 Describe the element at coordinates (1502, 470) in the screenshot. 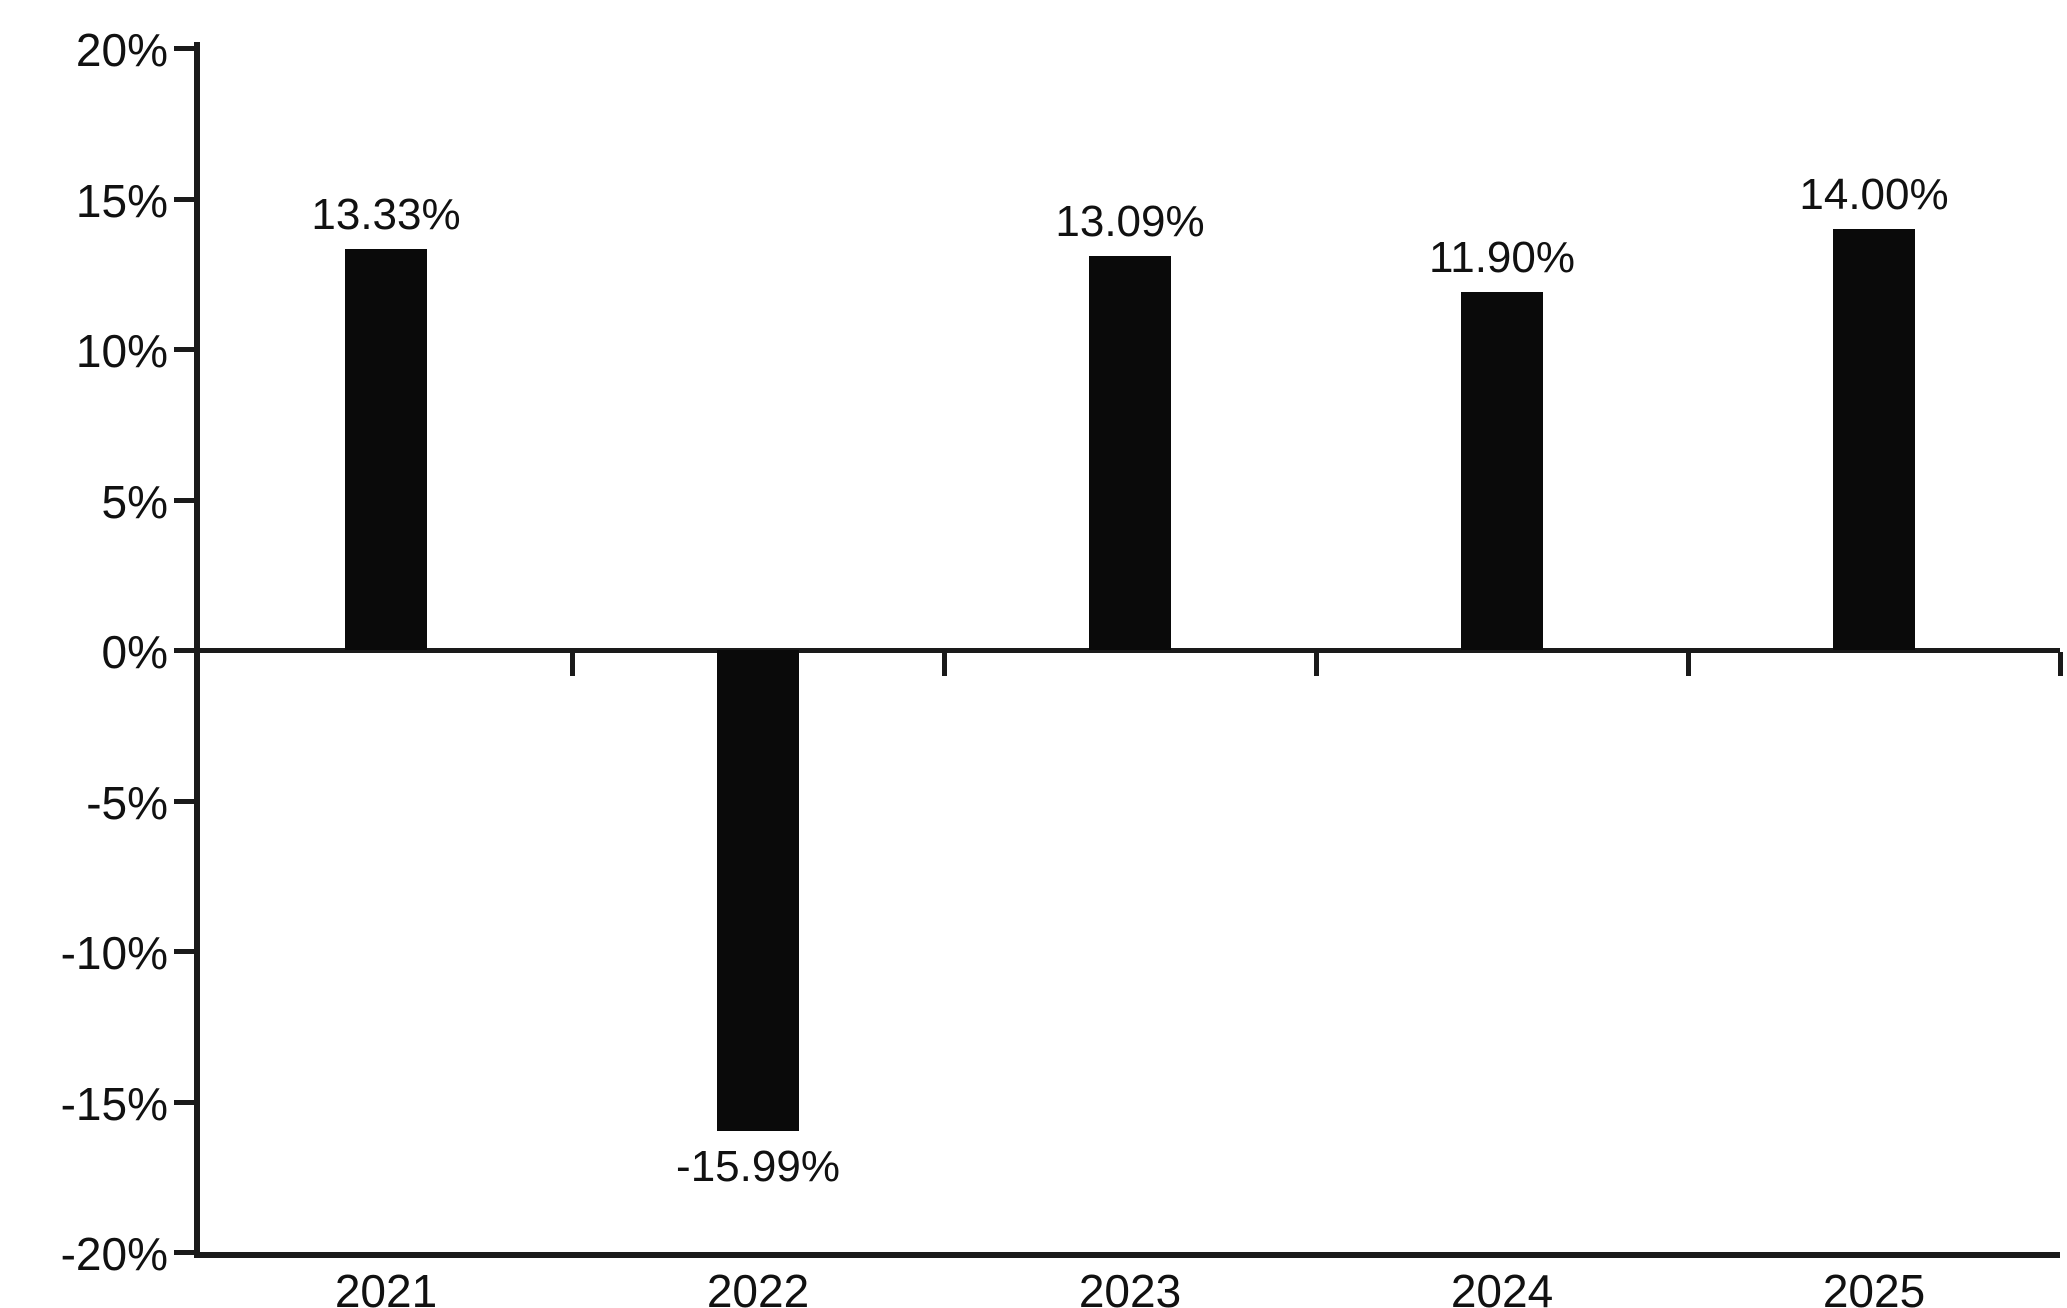

I see `bar-2024` at that location.